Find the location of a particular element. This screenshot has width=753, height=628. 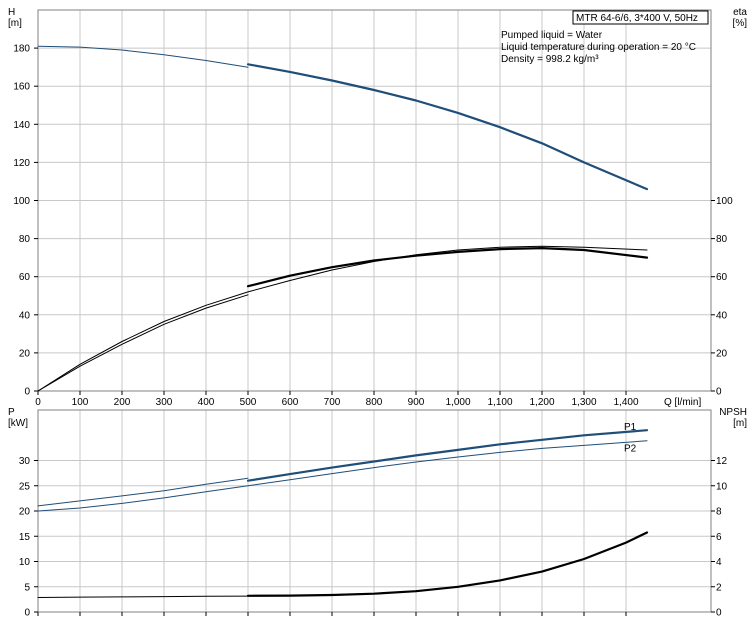

left-axis-label: [m] is located at coordinates (15, 23).